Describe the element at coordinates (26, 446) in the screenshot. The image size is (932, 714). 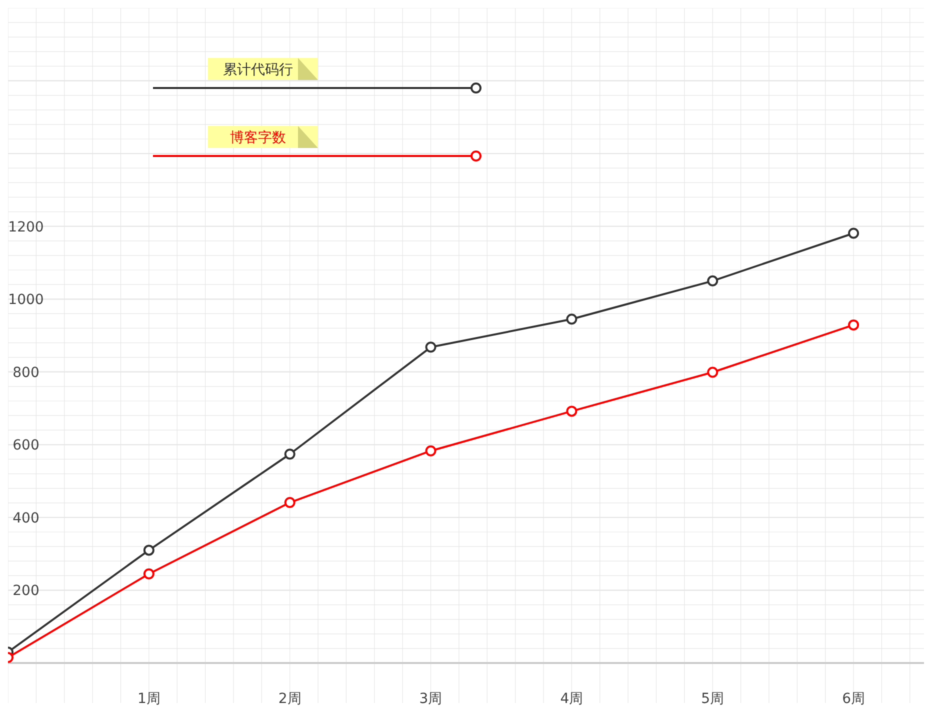
I see `y-tick-label: 600` at that location.